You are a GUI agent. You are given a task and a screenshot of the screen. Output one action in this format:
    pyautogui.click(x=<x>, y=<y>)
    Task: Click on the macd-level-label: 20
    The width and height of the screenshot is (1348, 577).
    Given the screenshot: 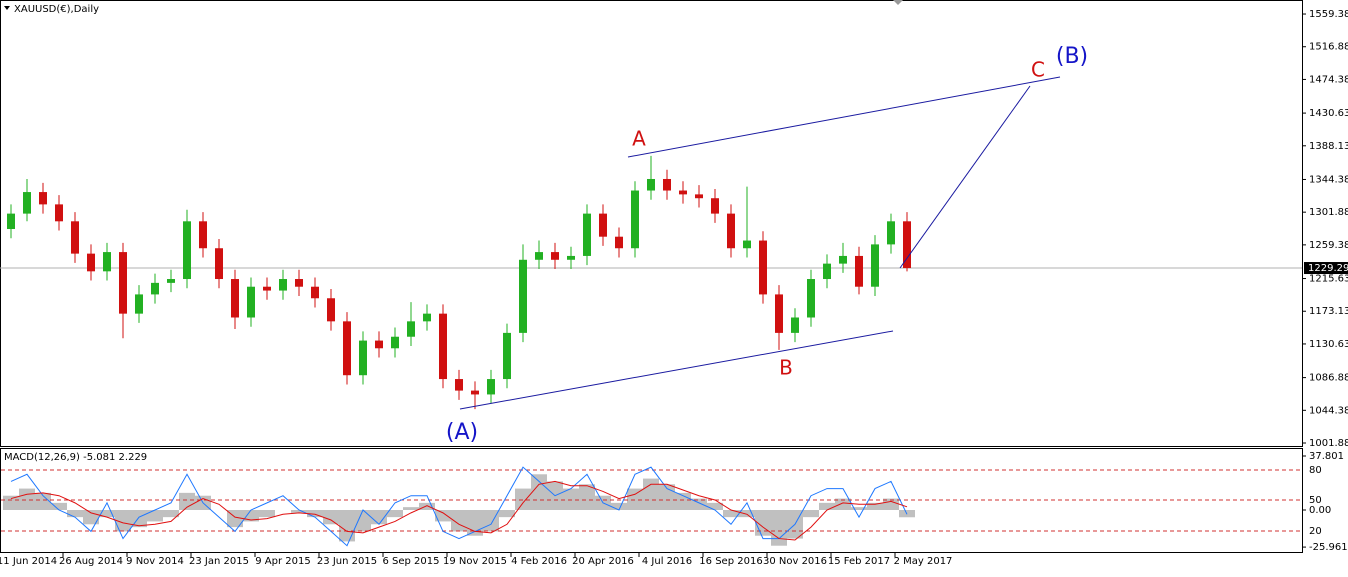 What is the action you would take?
    pyautogui.click(x=1315, y=531)
    